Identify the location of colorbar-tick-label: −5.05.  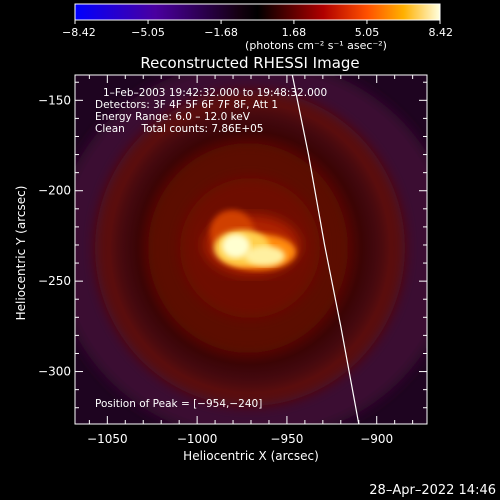
(148, 32).